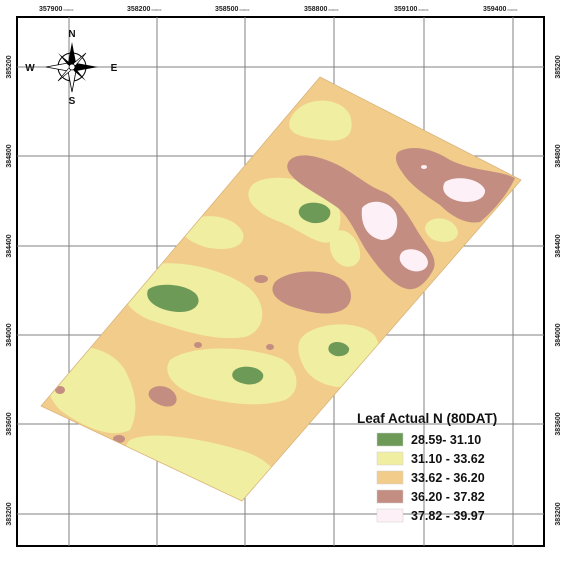  I want to click on legend-title: Leaf Actual N (80DAT), so click(427, 418).